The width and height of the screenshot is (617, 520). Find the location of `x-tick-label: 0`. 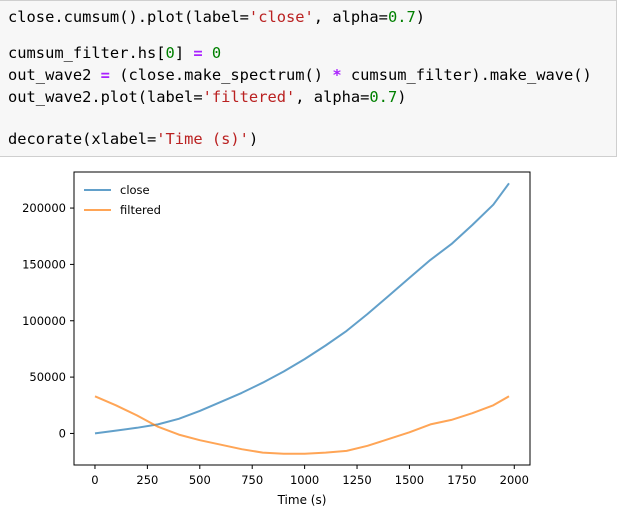

x-tick-label: 0 is located at coordinates (94, 480).